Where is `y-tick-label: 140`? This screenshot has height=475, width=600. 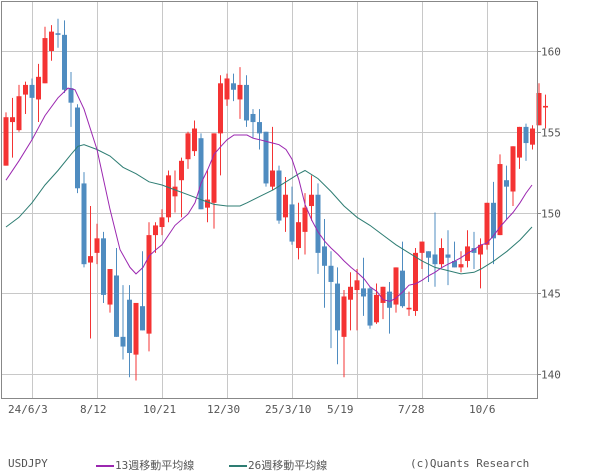 y-tick-label: 140 is located at coordinates (551, 375).